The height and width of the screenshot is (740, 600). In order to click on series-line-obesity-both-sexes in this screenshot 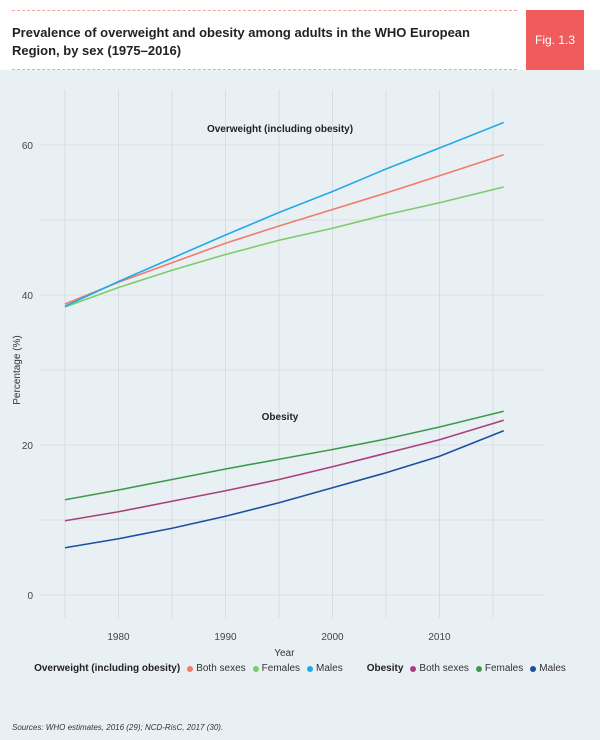, I will do `click(284, 470)`.